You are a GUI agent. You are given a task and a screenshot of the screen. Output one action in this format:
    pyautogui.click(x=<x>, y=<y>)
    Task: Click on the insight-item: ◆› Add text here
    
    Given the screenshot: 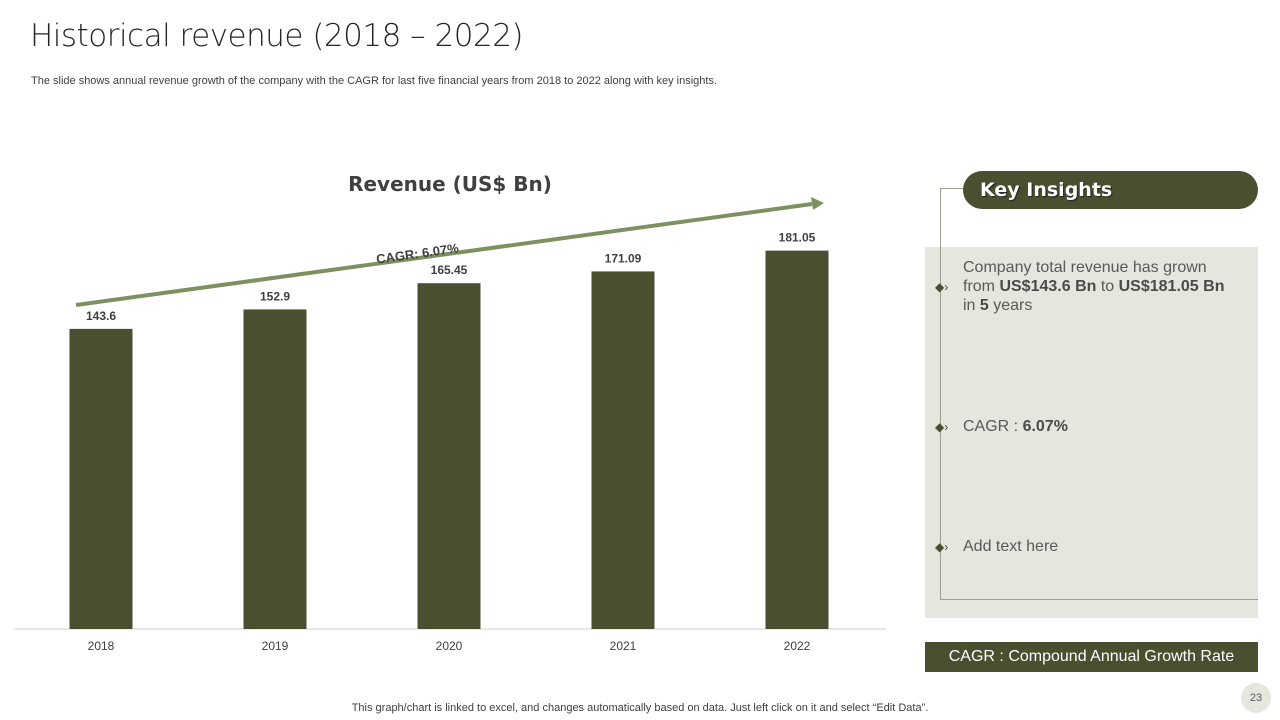 What is the action you would take?
    pyautogui.click(x=997, y=546)
    